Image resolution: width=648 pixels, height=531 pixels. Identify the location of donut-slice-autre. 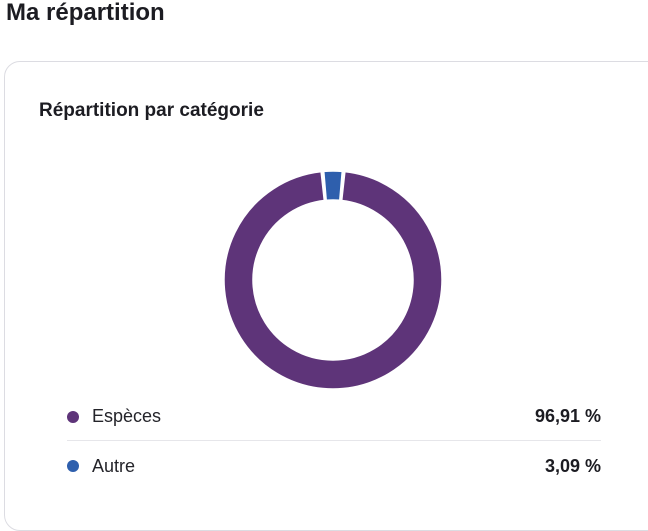
(333, 186).